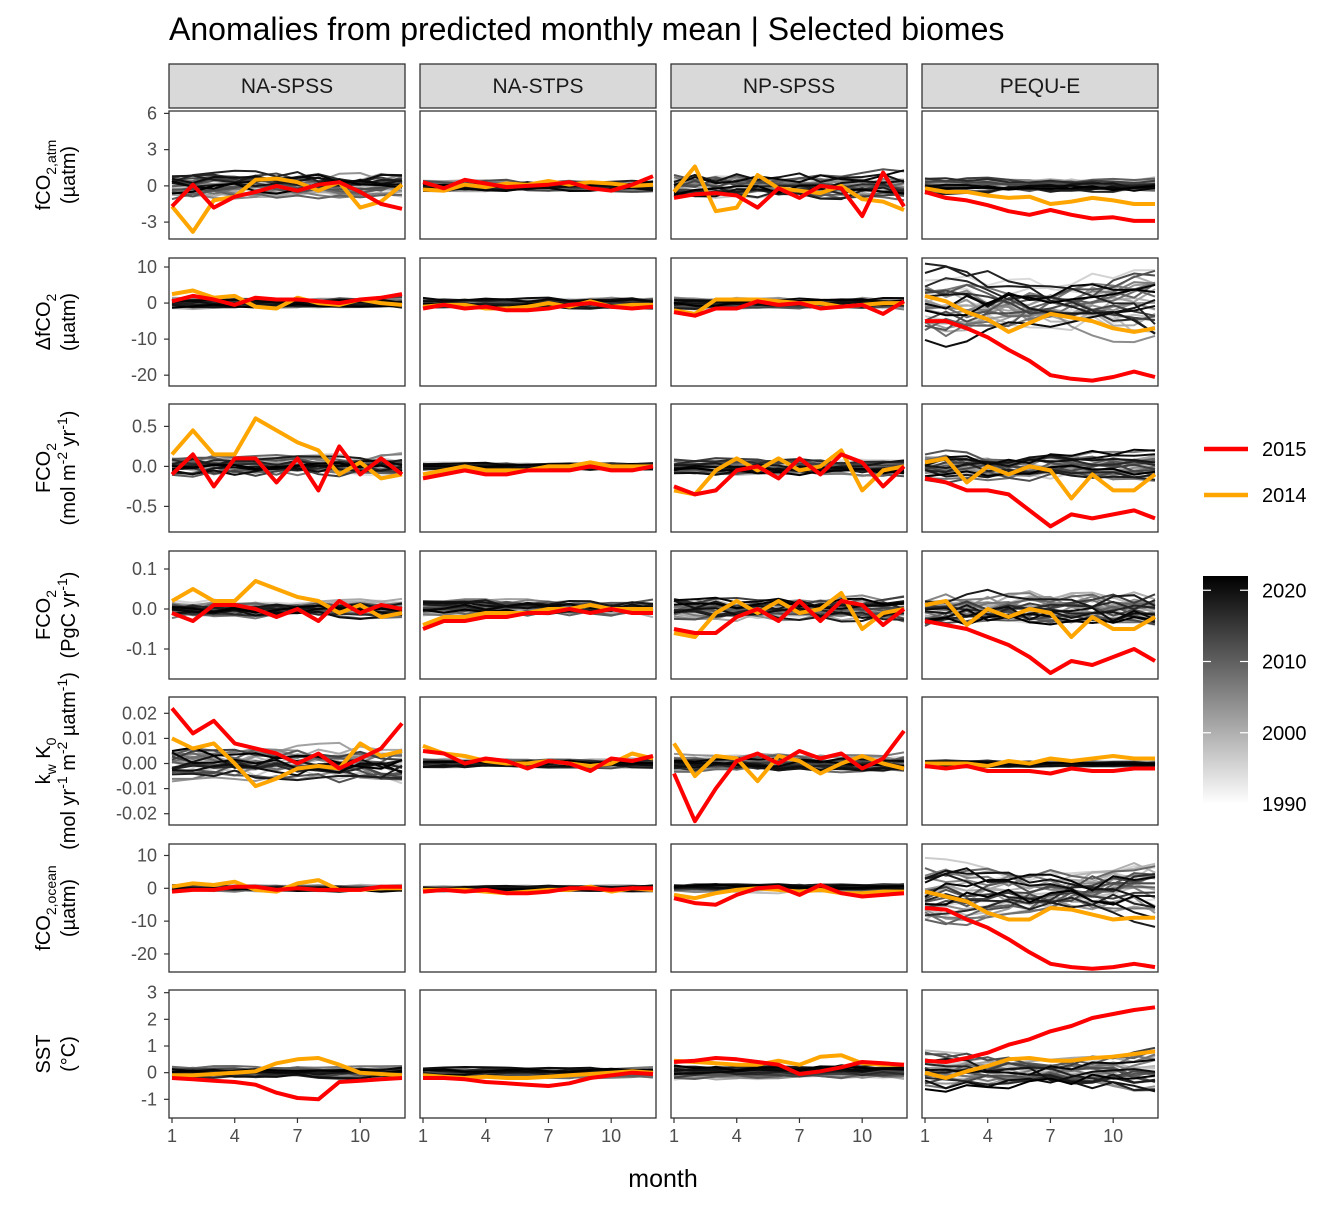  Describe the element at coordinates (69, 908) in the screenshot. I see `row-label-line: (µatm)` at that location.